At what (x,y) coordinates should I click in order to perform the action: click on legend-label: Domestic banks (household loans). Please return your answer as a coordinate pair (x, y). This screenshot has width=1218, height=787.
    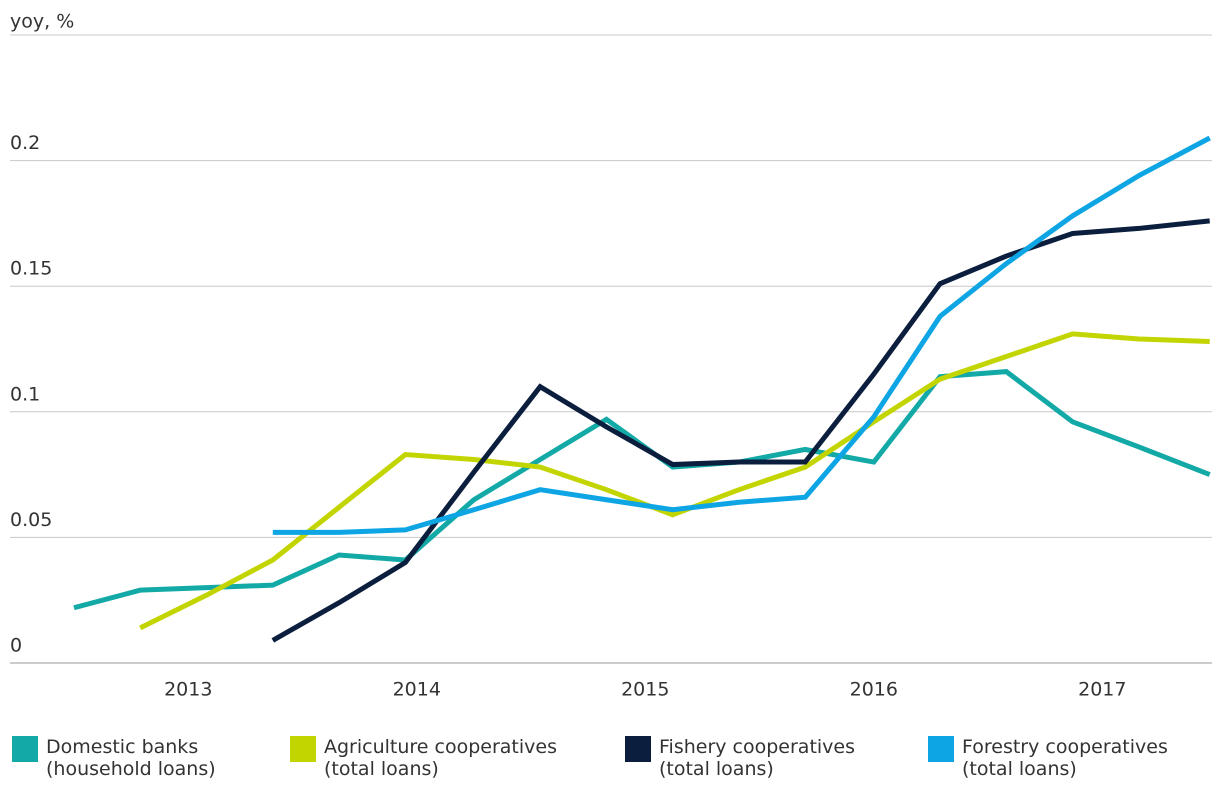
    Looking at the image, I should click on (131, 758).